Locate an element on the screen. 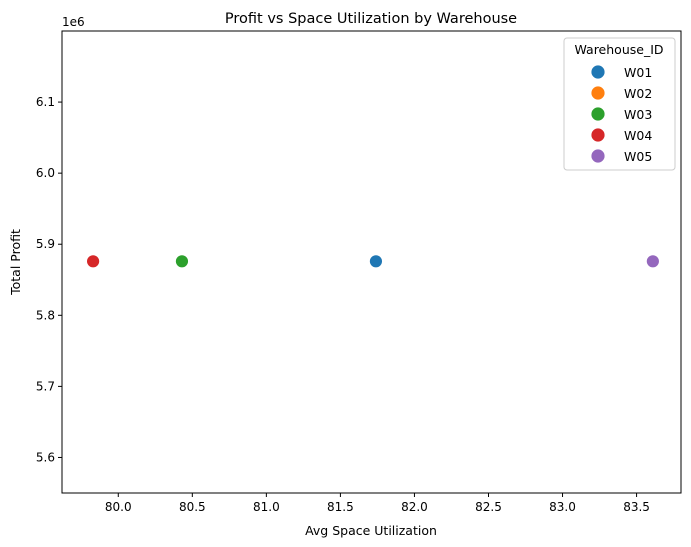  legend-box is located at coordinates (619, 104).